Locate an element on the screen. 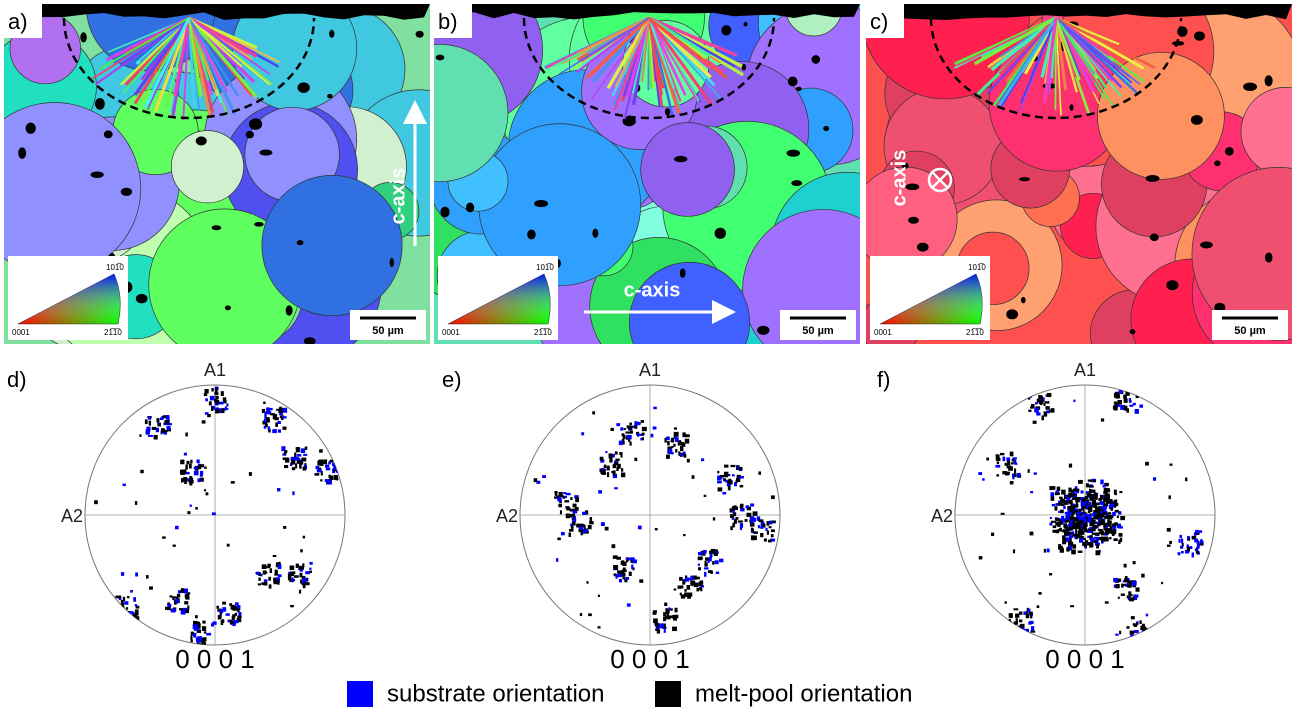  panel-label-box is located at coordinates (885, 21).